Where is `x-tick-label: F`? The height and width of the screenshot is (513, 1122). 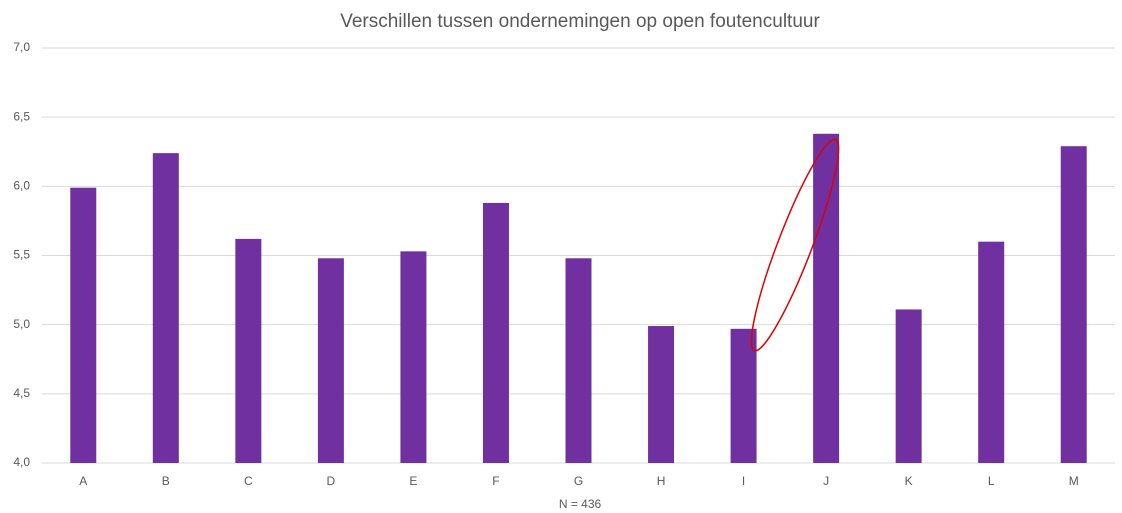 x-tick-label: F is located at coordinates (495, 481).